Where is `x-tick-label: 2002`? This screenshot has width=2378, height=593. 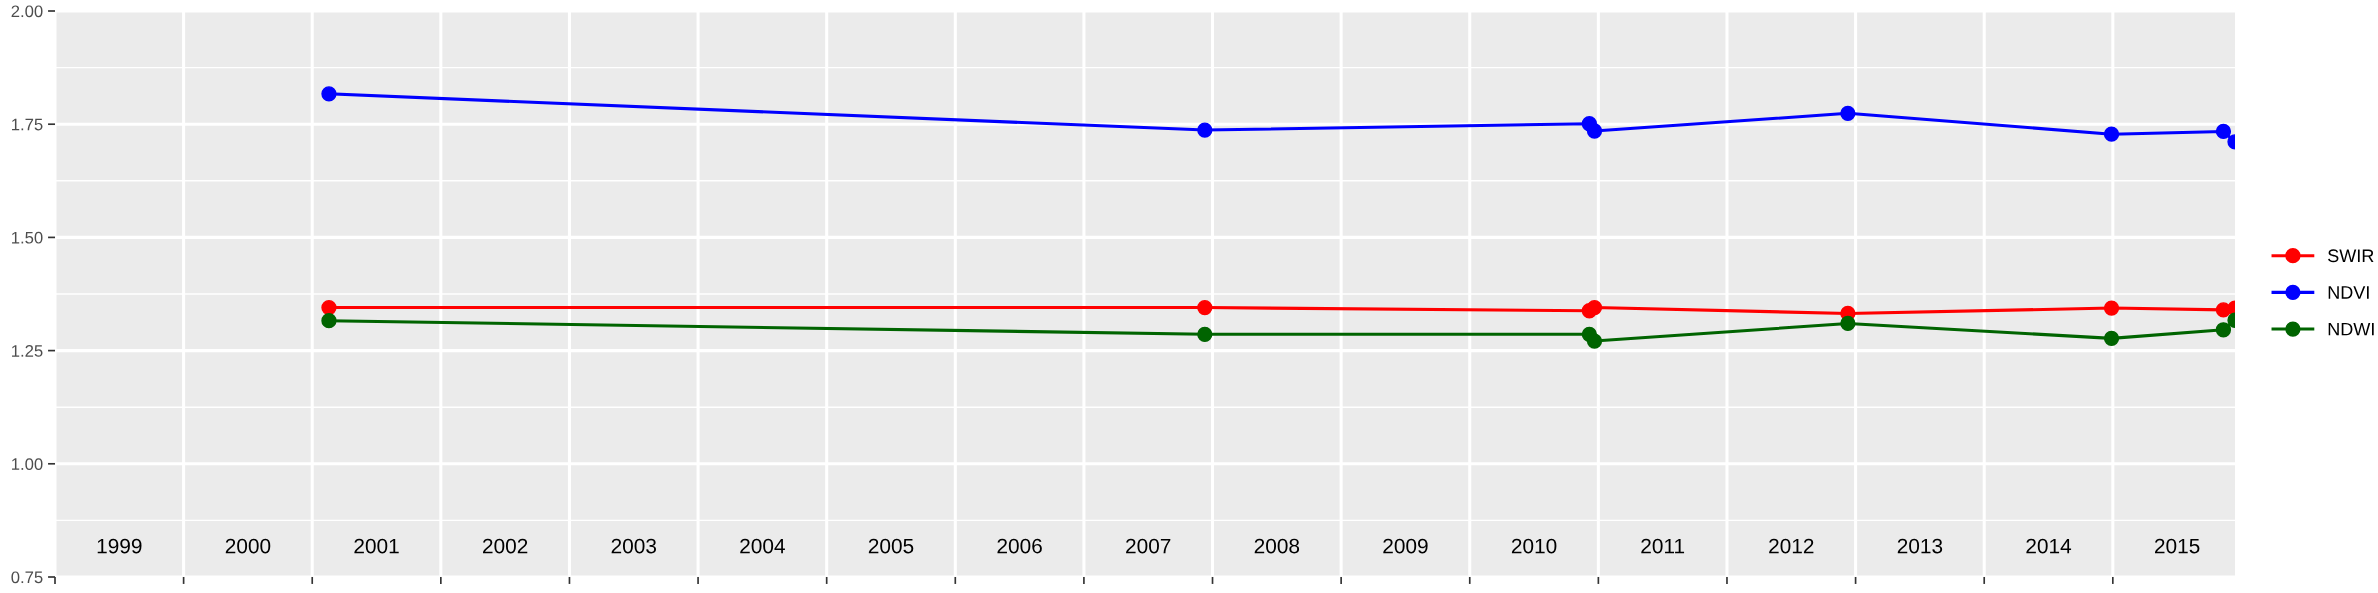
x-tick-label: 2002 is located at coordinates (505, 546).